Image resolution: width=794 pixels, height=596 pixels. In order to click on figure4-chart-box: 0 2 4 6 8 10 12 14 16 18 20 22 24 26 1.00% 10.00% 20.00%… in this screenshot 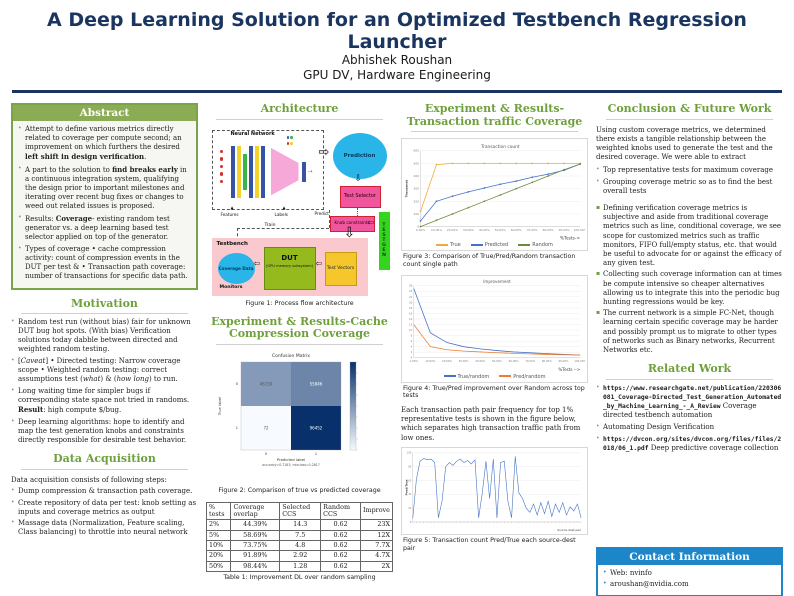, I will do `click(494, 329)`.